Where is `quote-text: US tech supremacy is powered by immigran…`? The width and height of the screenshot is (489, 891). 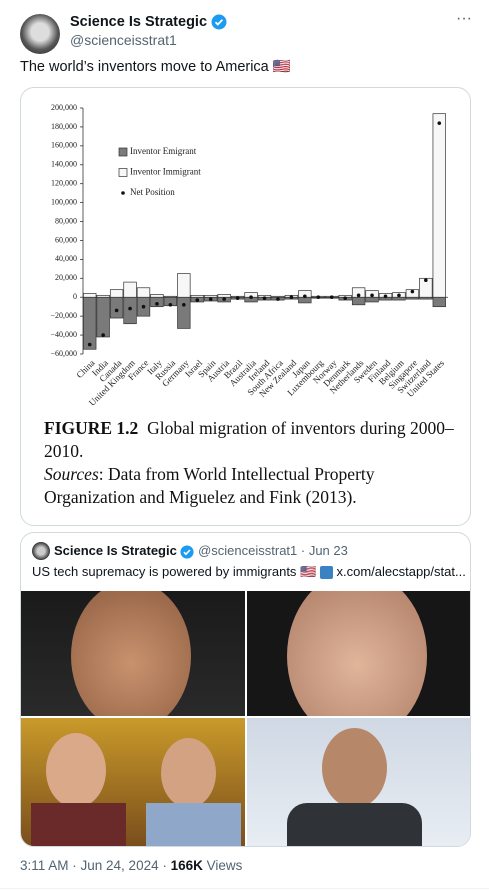
quote-text: US tech supremacy is powered by immigran… is located at coordinates (174, 571).